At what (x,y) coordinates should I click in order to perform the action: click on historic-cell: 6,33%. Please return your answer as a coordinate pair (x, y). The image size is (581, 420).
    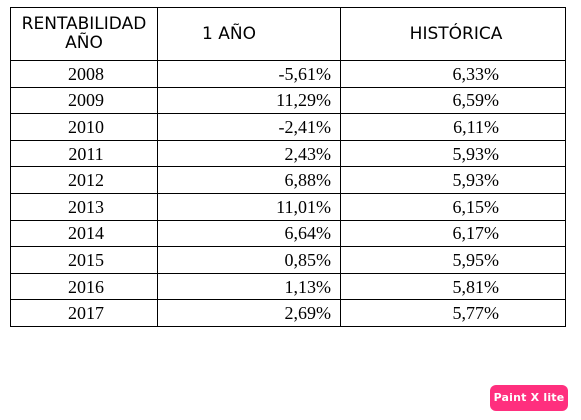
    Looking at the image, I should click on (453, 74).